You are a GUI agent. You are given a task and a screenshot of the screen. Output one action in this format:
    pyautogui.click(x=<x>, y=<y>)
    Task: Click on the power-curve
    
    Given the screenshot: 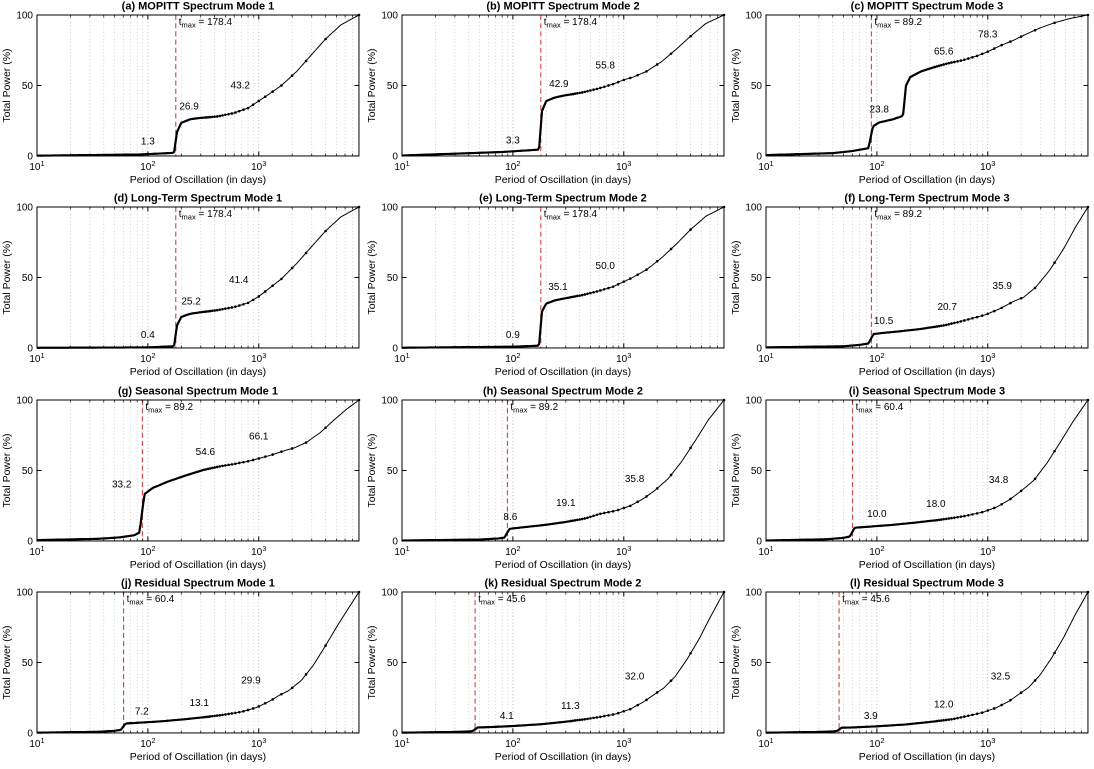 What is the action you would take?
    pyautogui.click(x=198, y=85)
    